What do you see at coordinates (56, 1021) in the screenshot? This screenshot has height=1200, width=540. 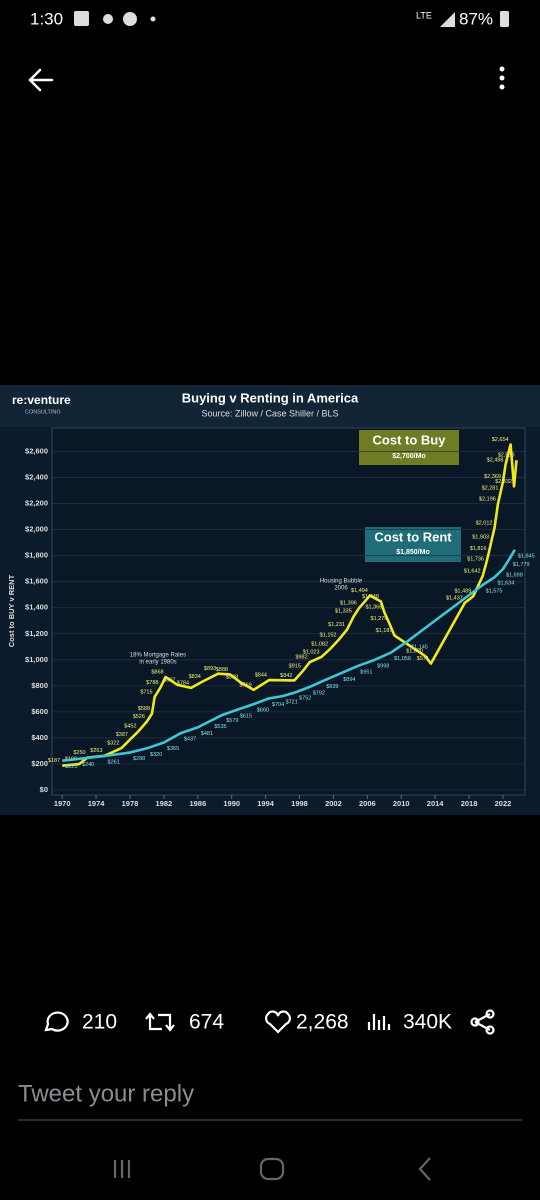 I see `reply-icon` at bounding box center [56, 1021].